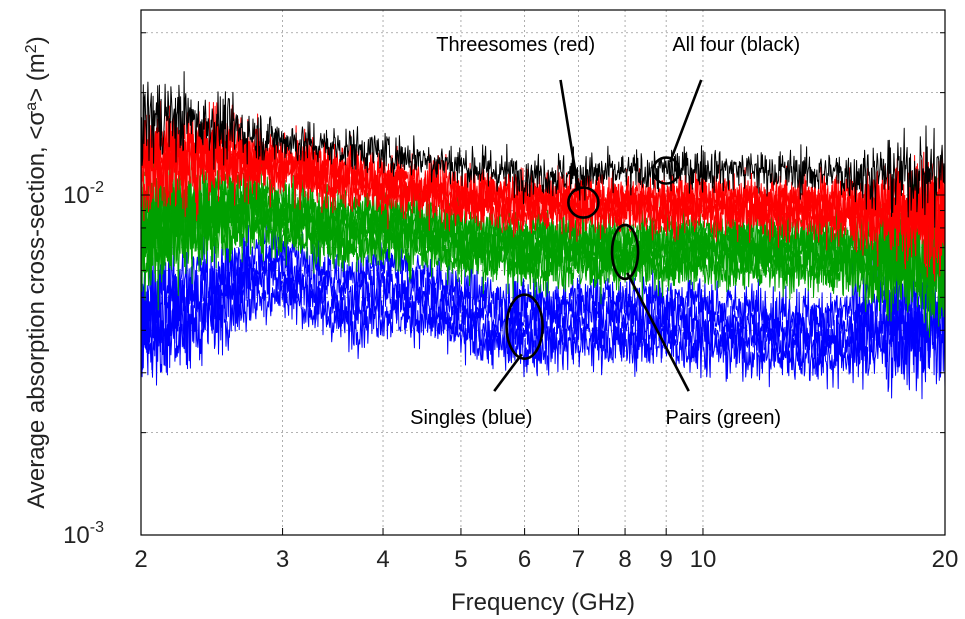 This screenshot has width=965, height=619. What do you see at coordinates (725, 109) in the screenshot?
I see `annotation: All four (black)` at bounding box center [725, 109].